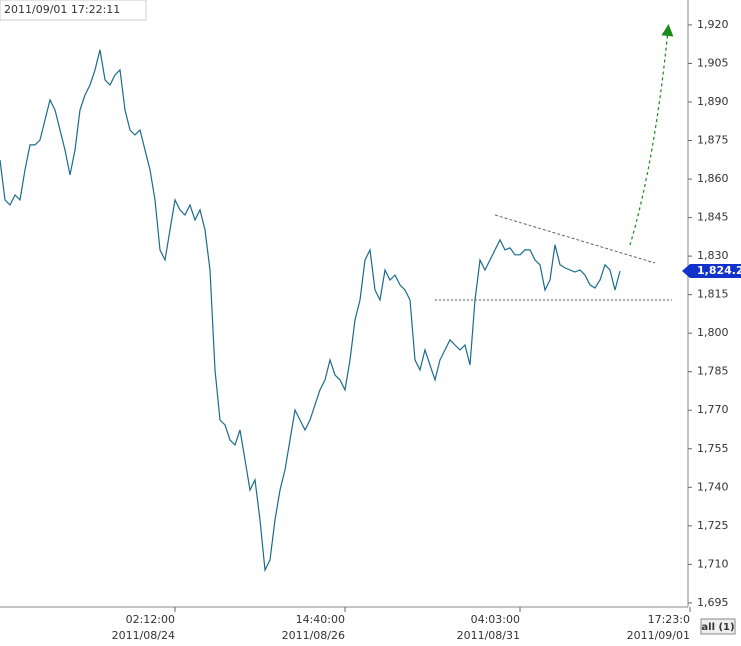  What do you see at coordinates (713, 563) in the screenshot?
I see `y-tick-label: 1,710` at bounding box center [713, 563].